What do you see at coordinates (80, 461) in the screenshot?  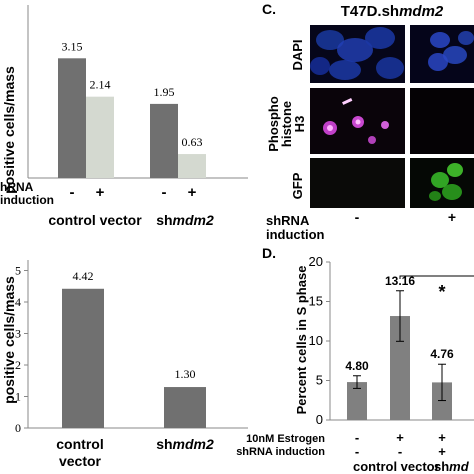 I see `panel-b-control-label-2: vector` at bounding box center [80, 461].